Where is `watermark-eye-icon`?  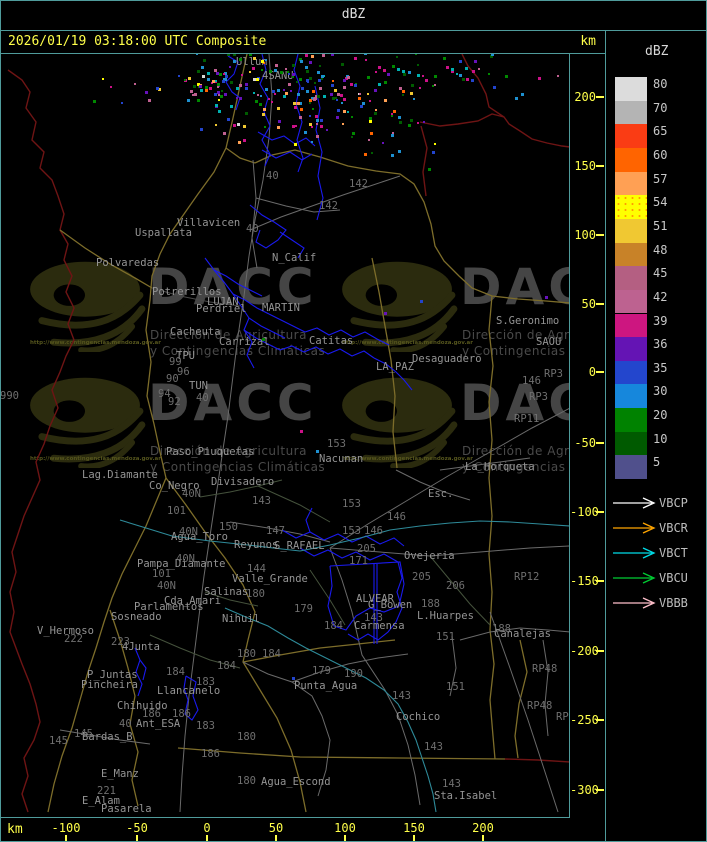 watermark-eye-icon is located at coordinates (88, 306).